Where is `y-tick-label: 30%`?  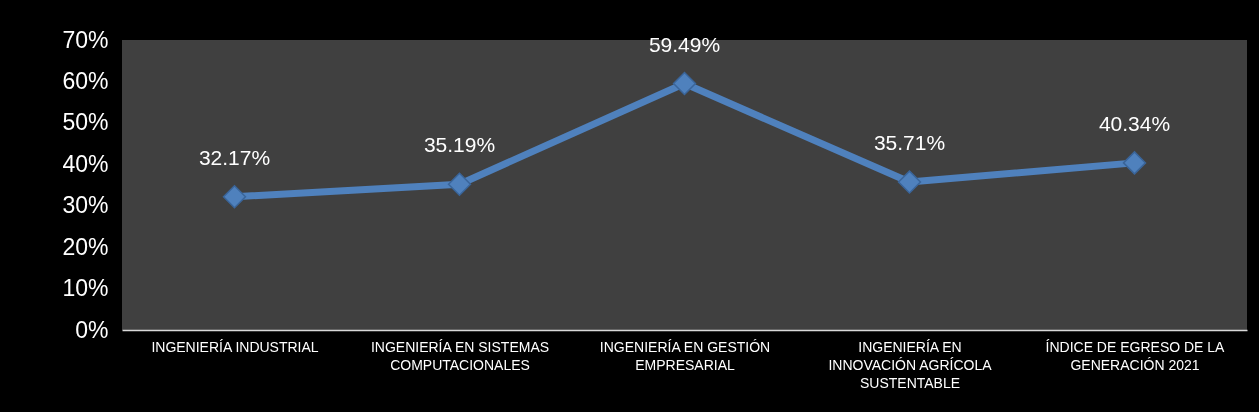 y-tick-label: 30% is located at coordinates (85, 205).